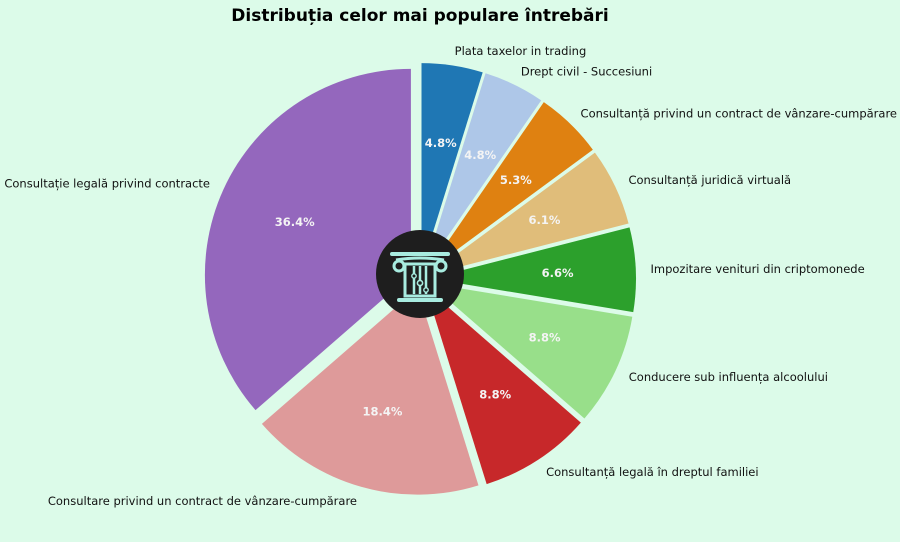  What do you see at coordinates (757, 269) in the screenshot?
I see `slice-category-label: Impozitare venituri din criptomonede` at bounding box center [757, 269].